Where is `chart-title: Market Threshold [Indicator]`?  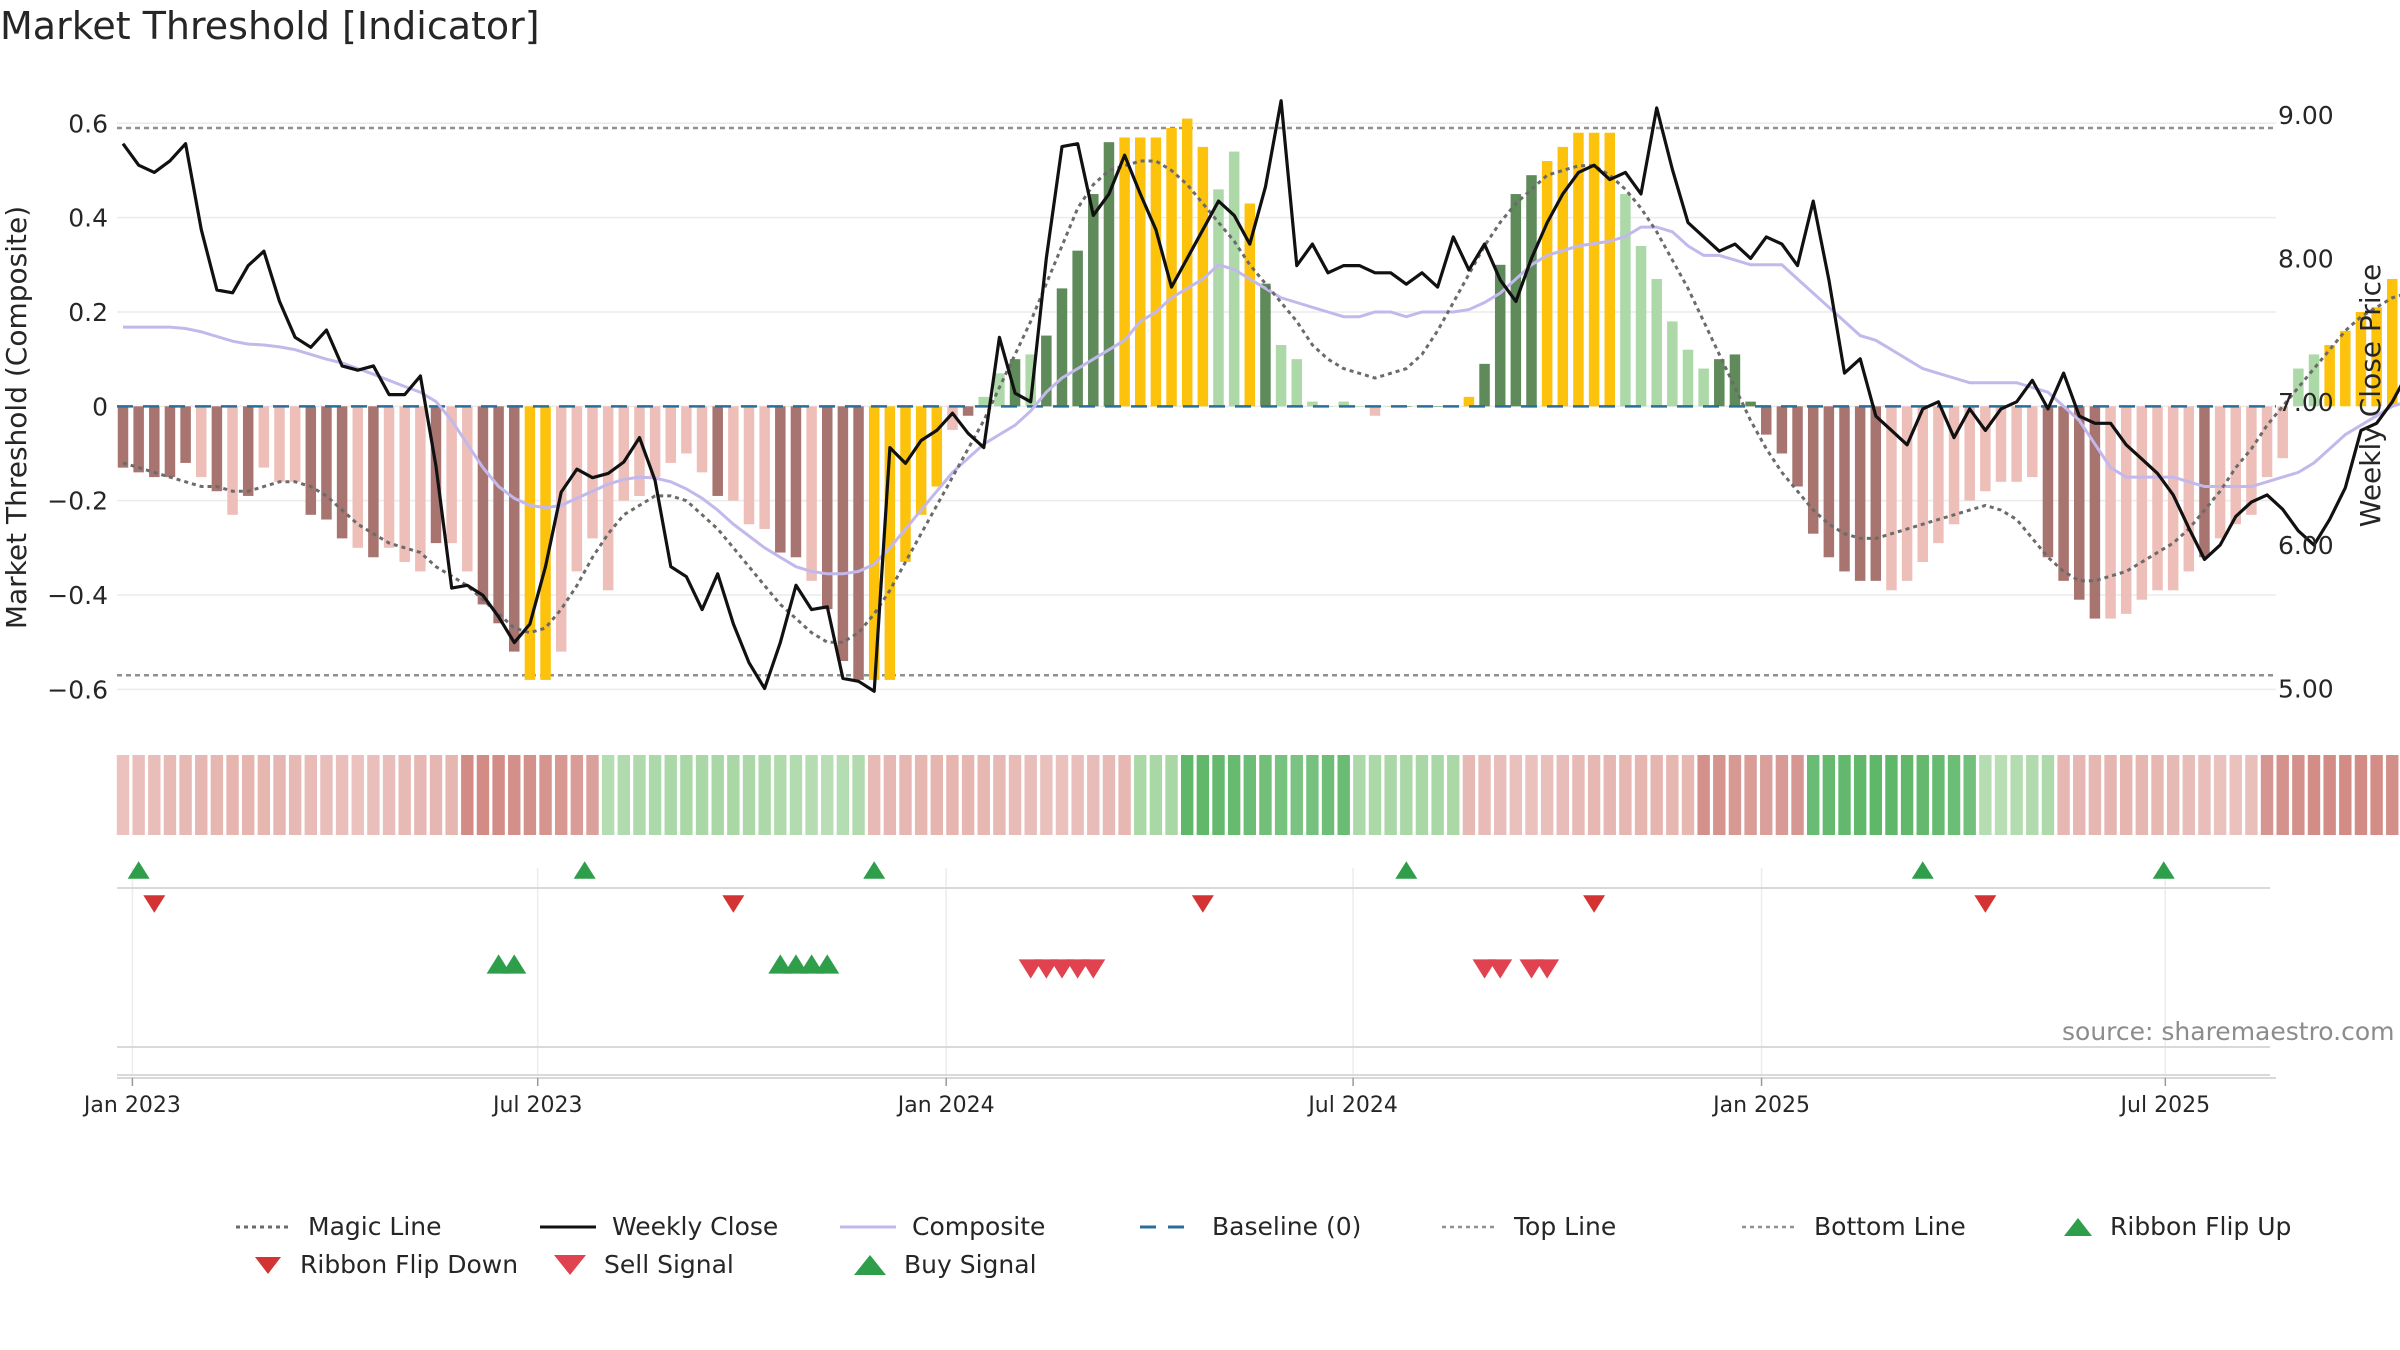 chart-title: Market Threshold [Indicator] is located at coordinates (270, 26).